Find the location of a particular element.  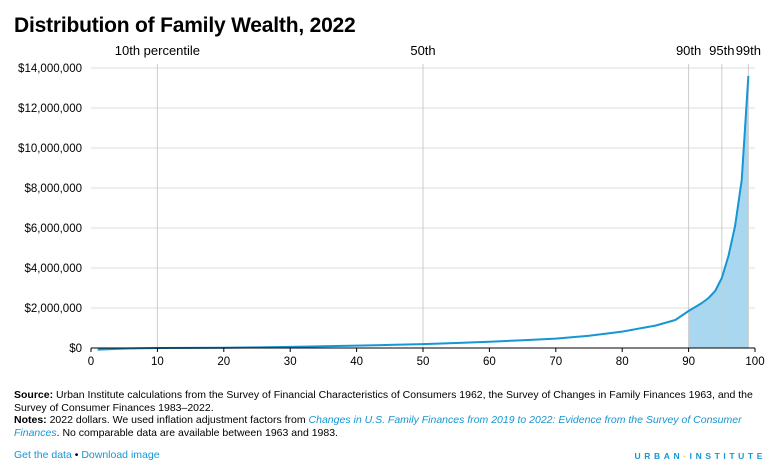

logo-word-urban: URBAN is located at coordinates (659, 456).